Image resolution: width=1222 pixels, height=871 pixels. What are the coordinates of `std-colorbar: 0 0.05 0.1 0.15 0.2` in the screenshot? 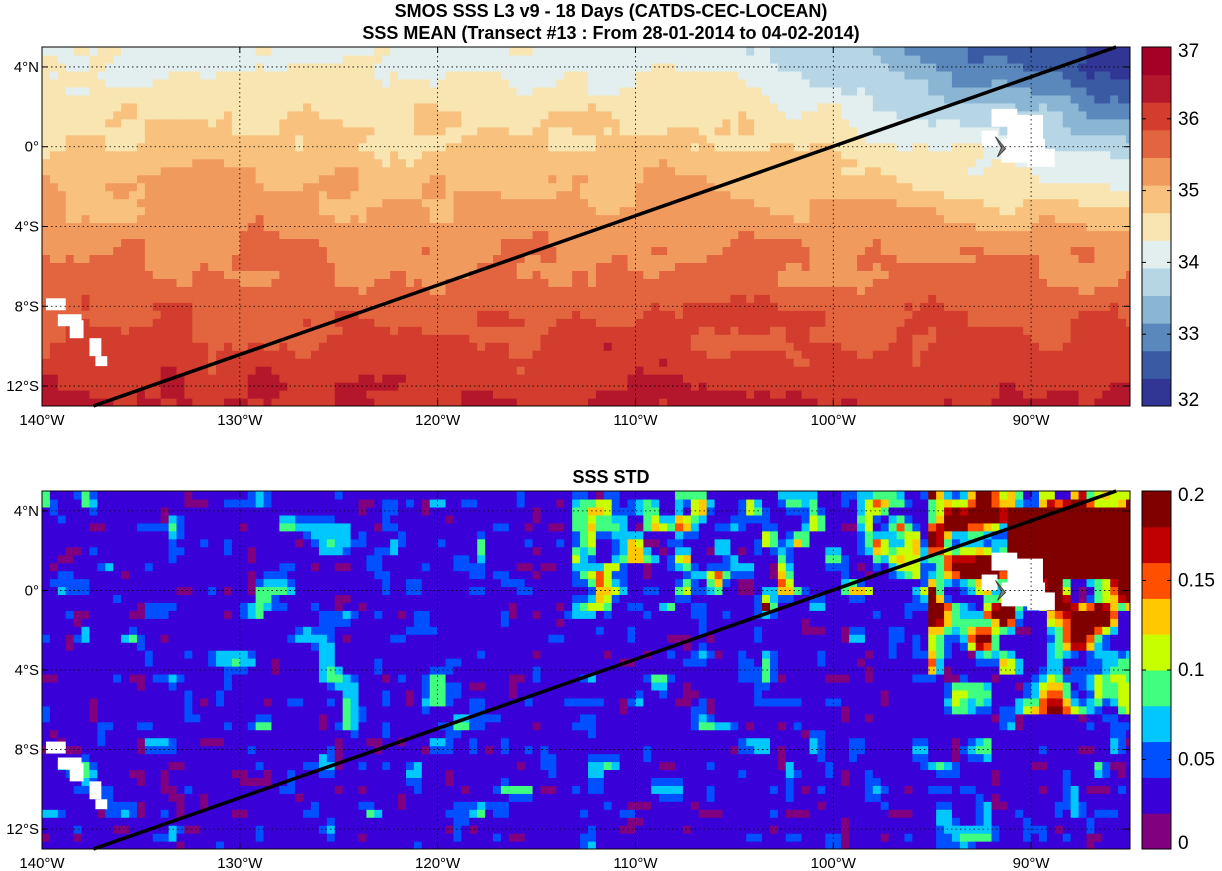 It's located at (1178, 669).